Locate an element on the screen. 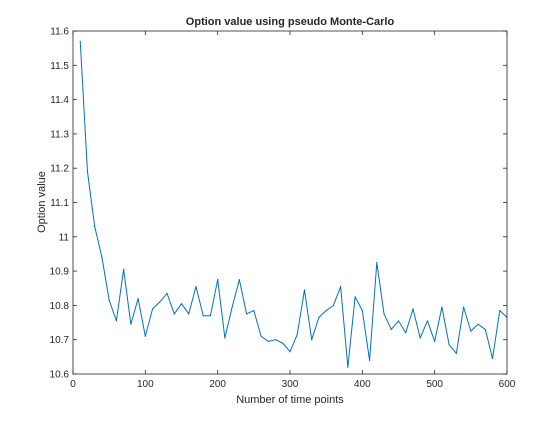  chart-title: Option value using pseudo Monte-Carlo is located at coordinates (290, 22).